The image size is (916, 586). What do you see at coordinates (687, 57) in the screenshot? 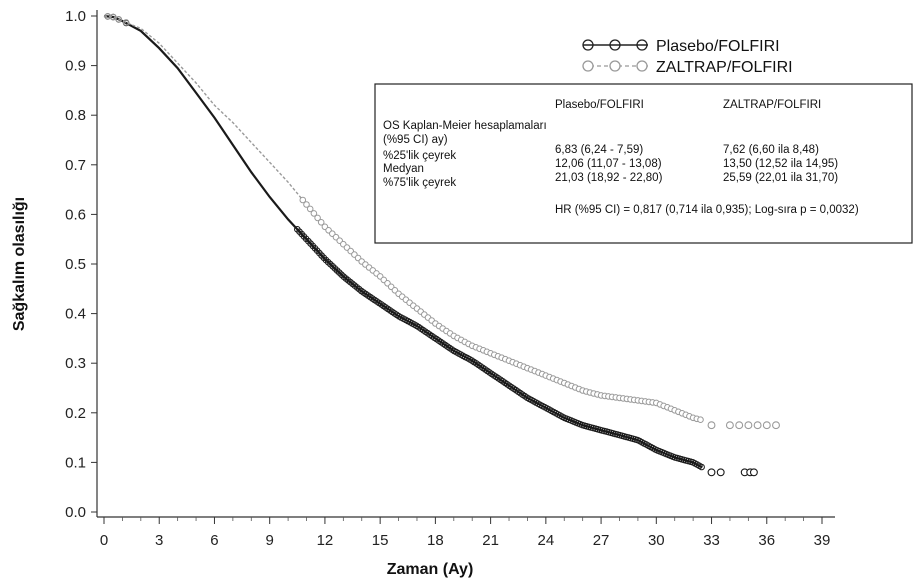
I see `legend: Plasebo/FOLFIRI ZALTRAP/FOLFIRI` at bounding box center [687, 57].